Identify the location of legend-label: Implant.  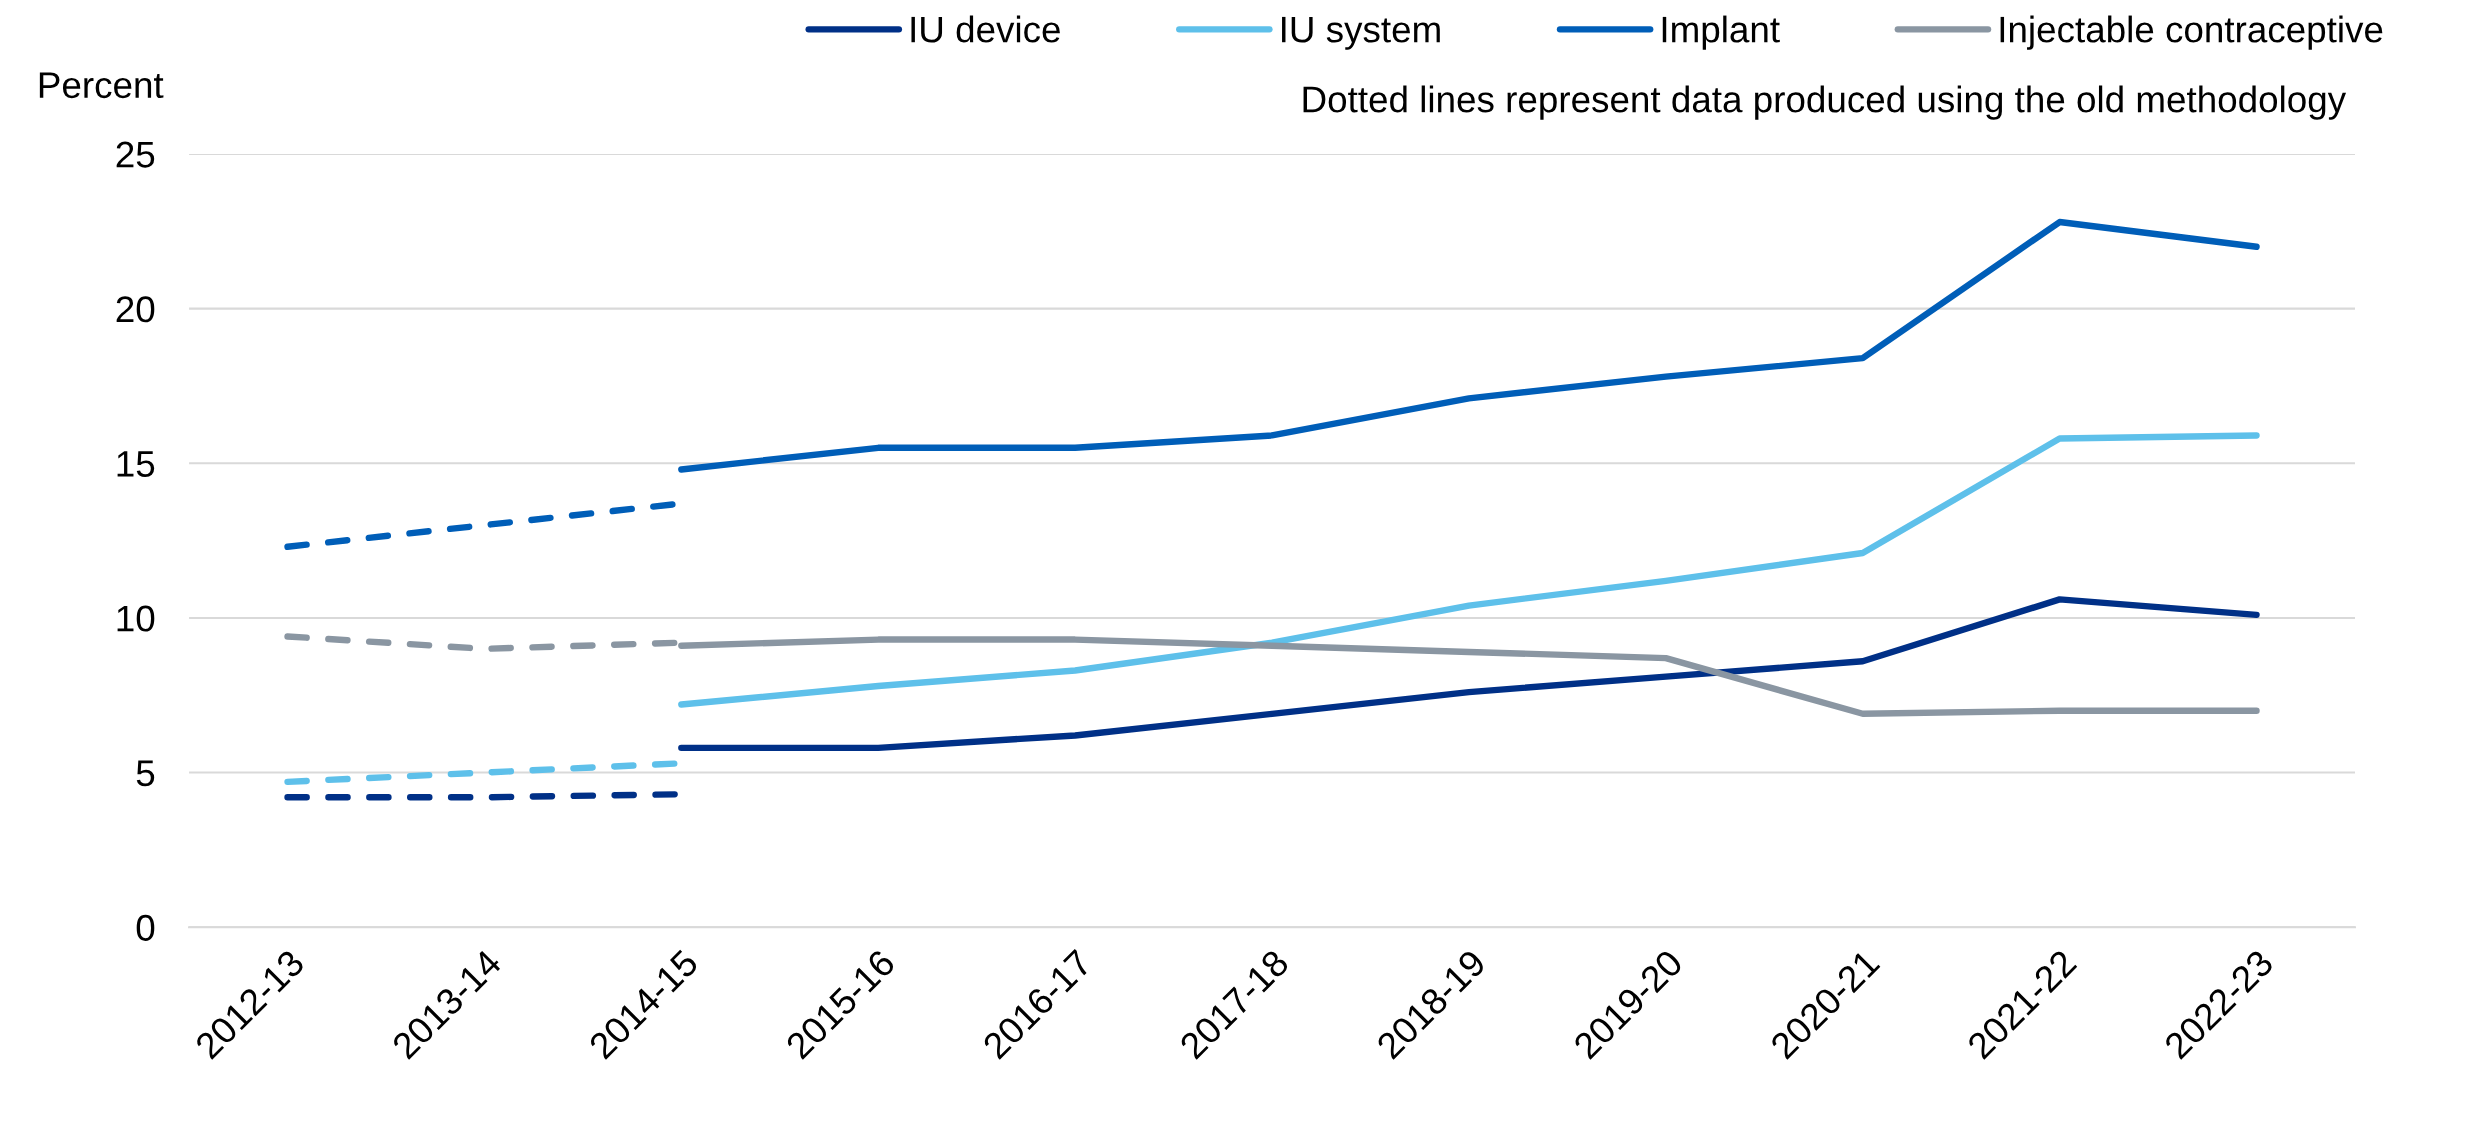
(1721, 32).